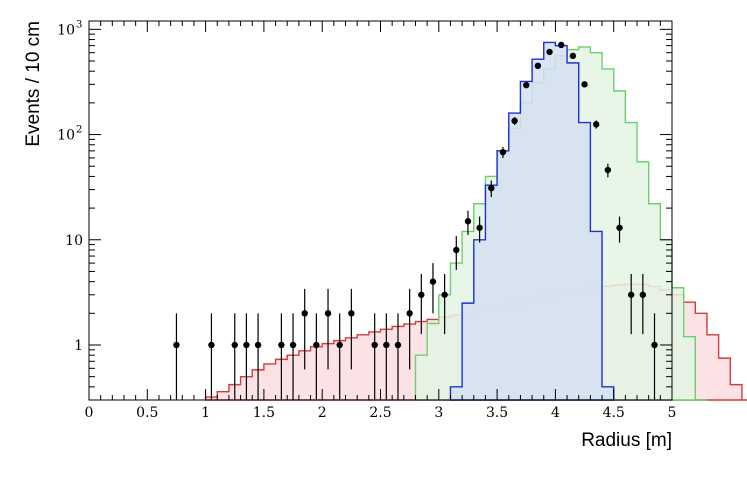 The image size is (747, 477). I want to click on y-tick-exponent: 3, so click(79, 24).